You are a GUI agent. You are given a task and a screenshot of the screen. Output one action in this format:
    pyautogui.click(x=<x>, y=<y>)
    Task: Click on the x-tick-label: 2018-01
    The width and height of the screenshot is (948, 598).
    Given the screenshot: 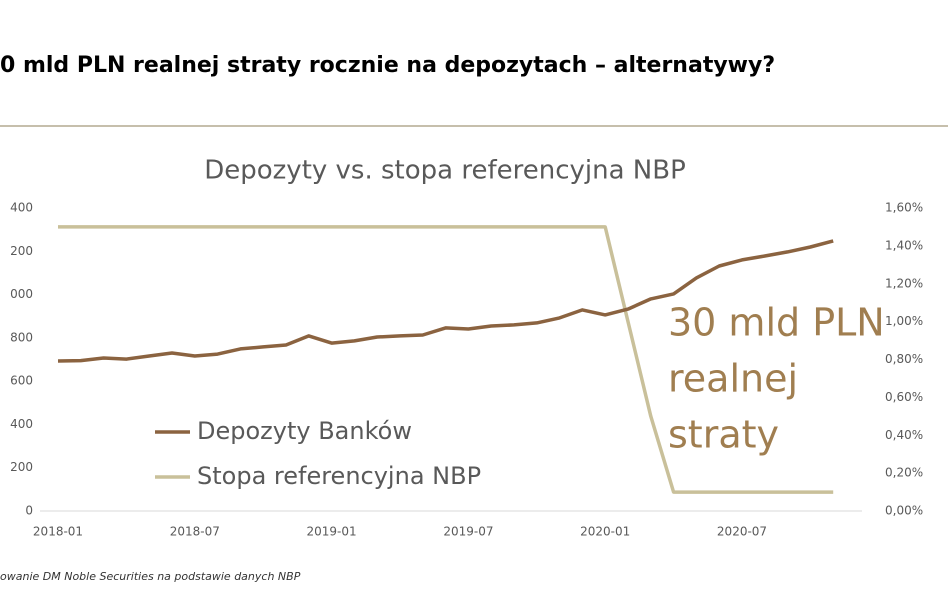 What is the action you would take?
    pyautogui.click(x=58, y=532)
    